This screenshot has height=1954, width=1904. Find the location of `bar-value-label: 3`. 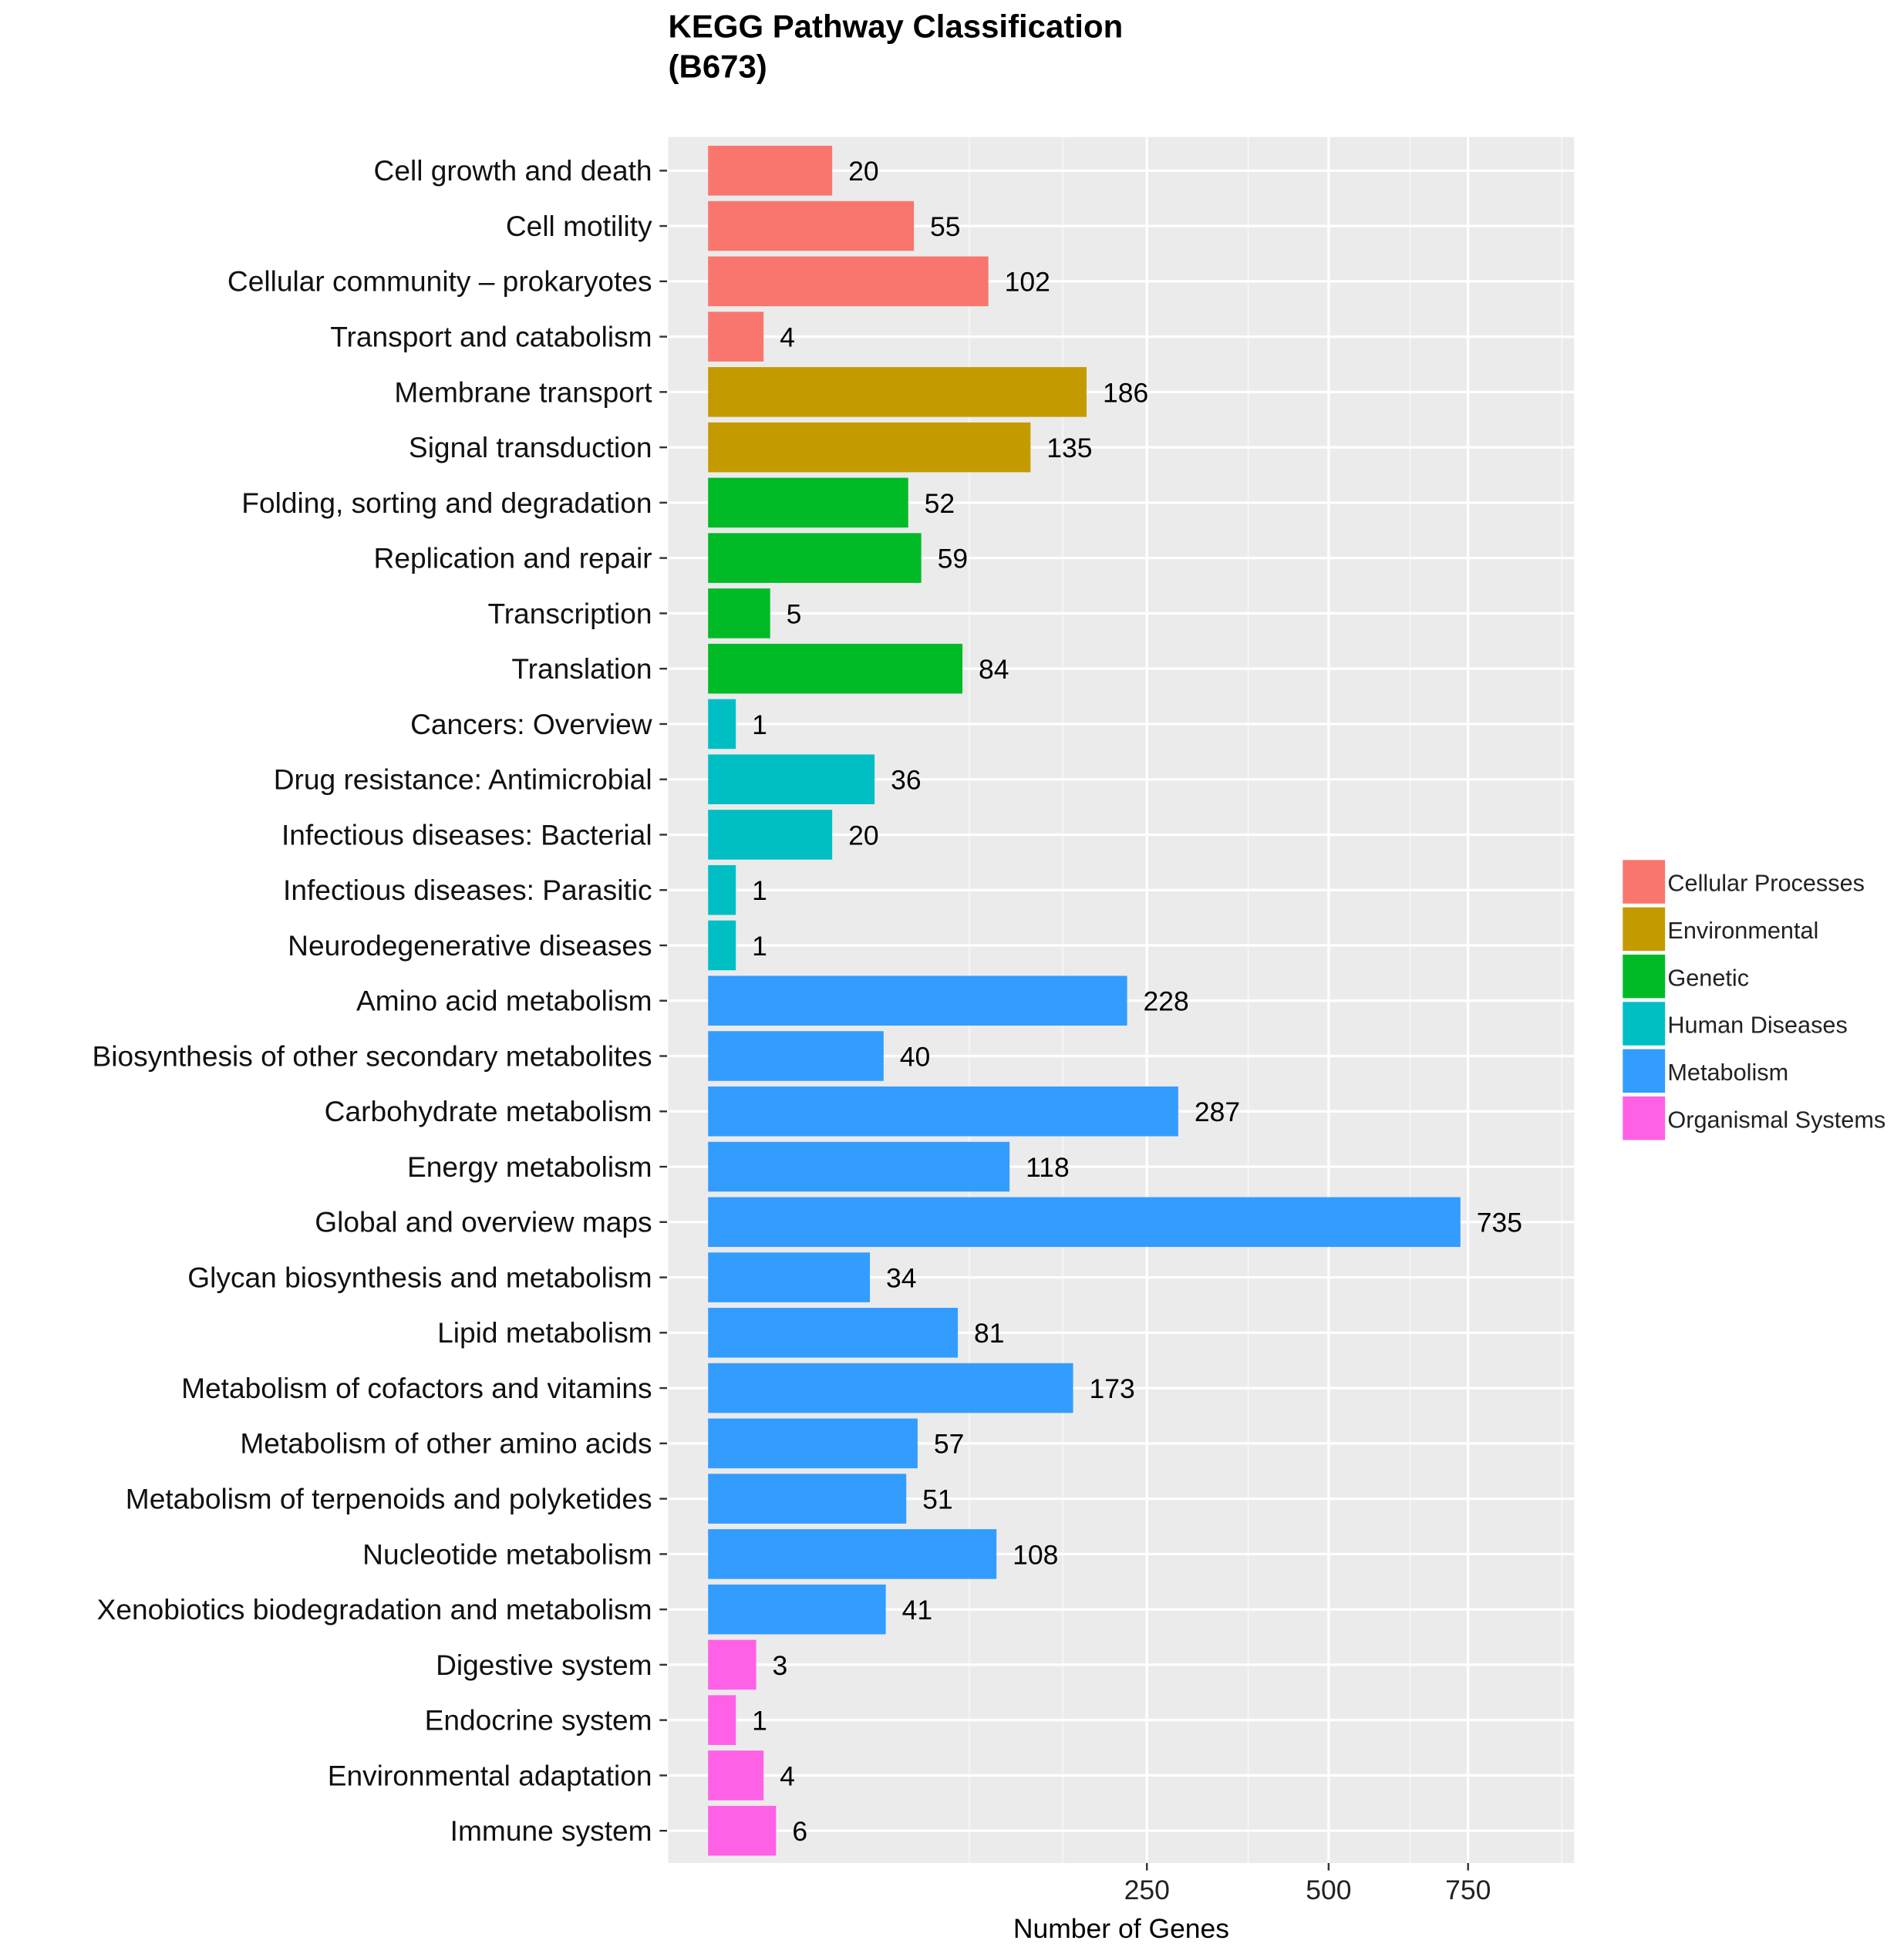

bar-value-label: 3 is located at coordinates (781, 1666).